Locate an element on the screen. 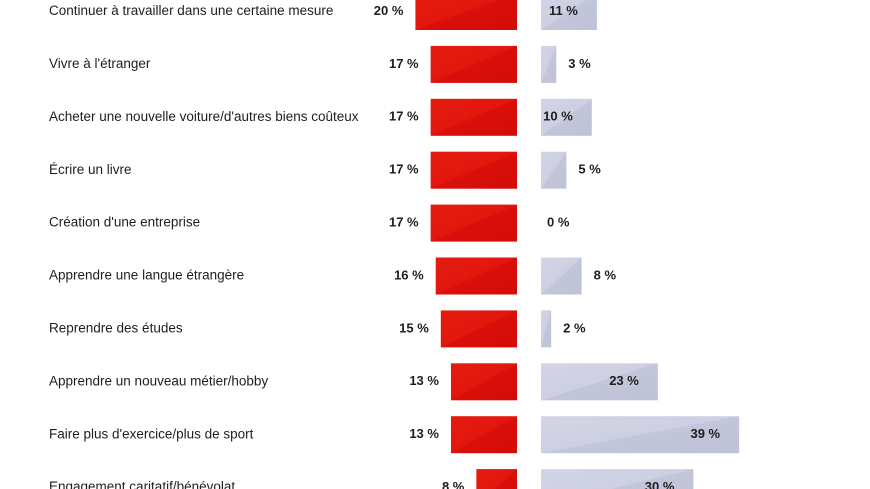  value-label-grey: 0 % is located at coordinates (558, 222).